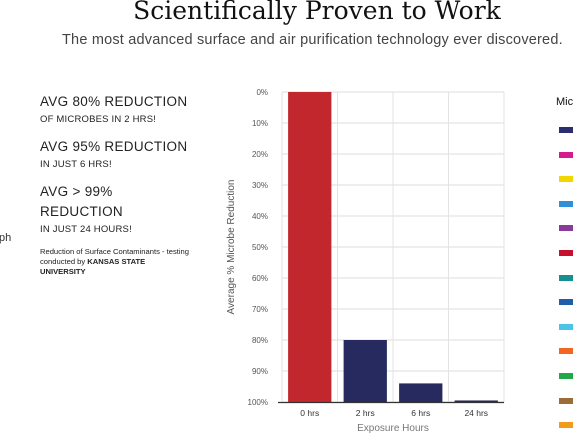 Image resolution: width=576 pixels, height=444 pixels. I want to click on stat-block: AVG 80% REDUCTION OF MICROBES IN 2 HRS!, so click(120, 108).